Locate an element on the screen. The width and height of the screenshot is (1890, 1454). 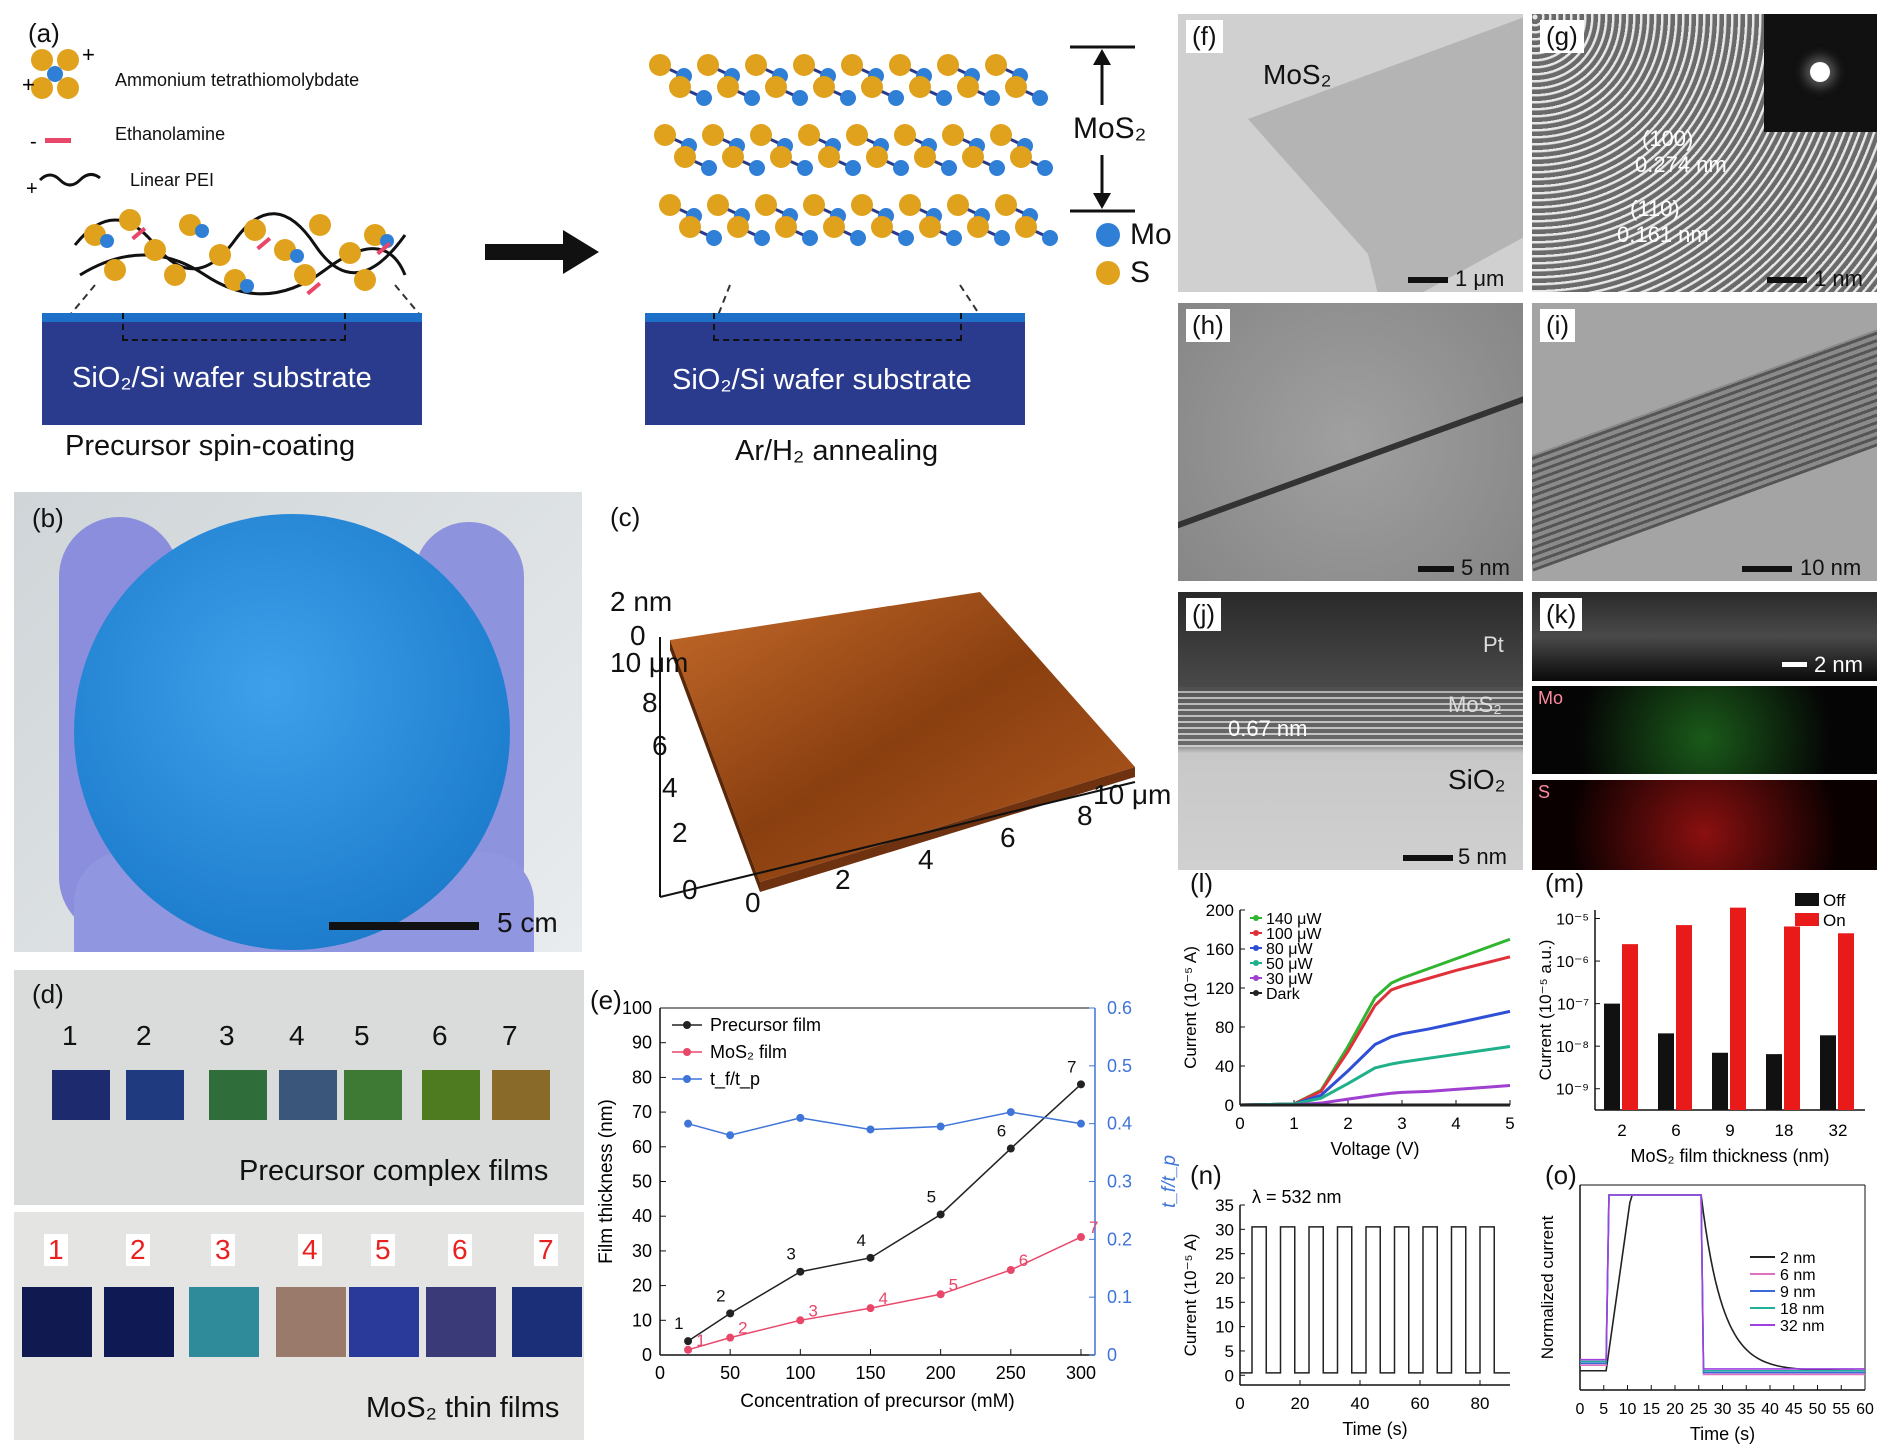
panel-d-bottom: 1 2 3 4 5 6 7 MoS₂ thin films is located at coordinates (299, 1326).